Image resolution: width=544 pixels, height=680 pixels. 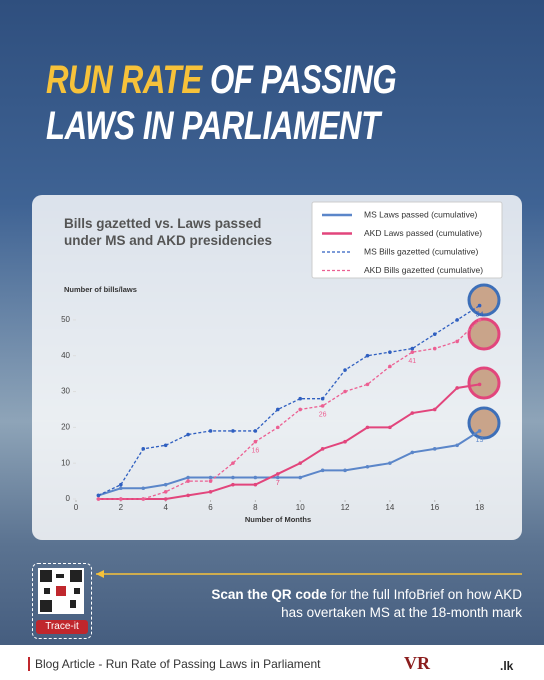 I want to click on title-highlight: RUN RATE, so click(x=124, y=80).